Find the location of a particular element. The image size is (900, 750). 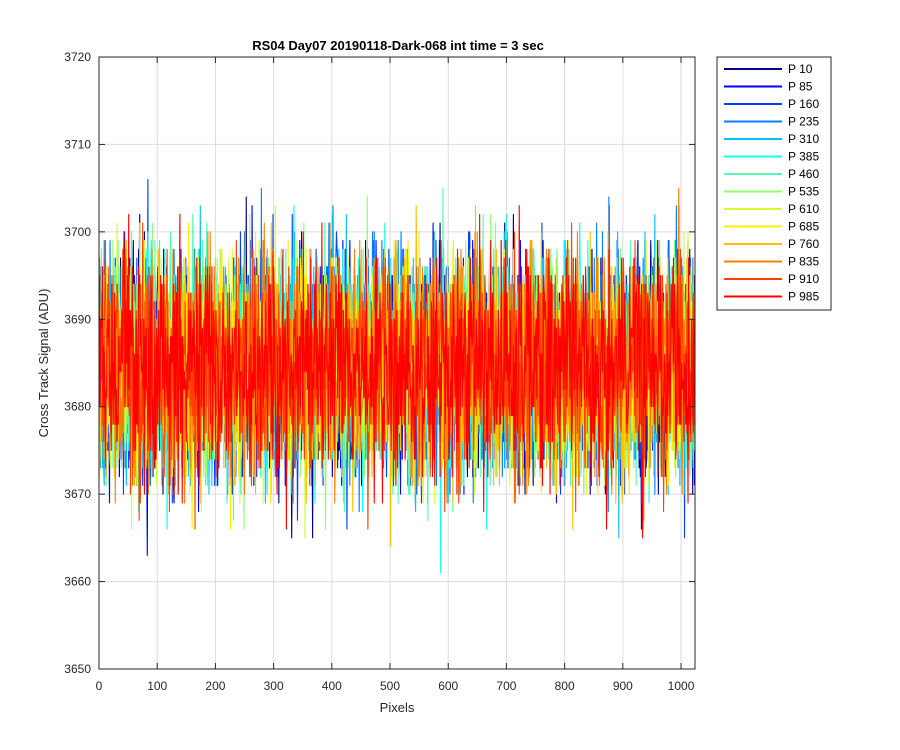

x-tick-label: 400 is located at coordinates (332, 686).